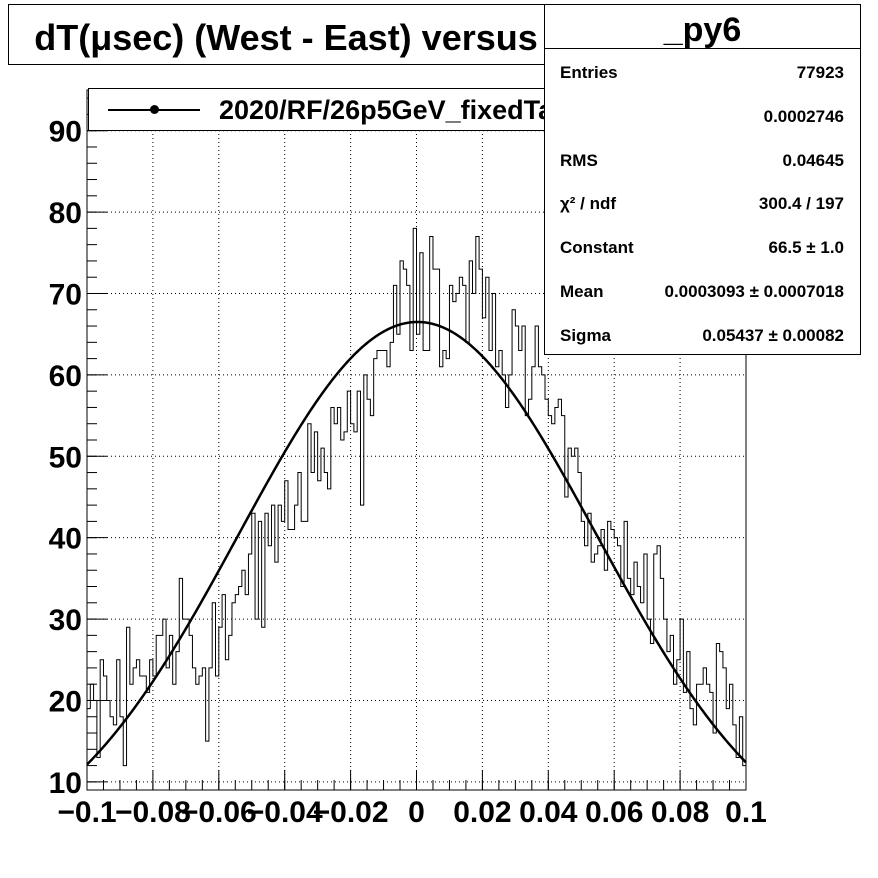  Describe the element at coordinates (65, 783) in the screenshot. I see `y-tick-label: 10` at that location.